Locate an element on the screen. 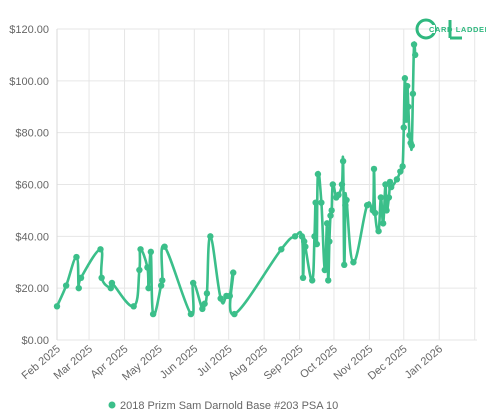 This screenshot has height=417, width=486. y-tick-label: $80.00 is located at coordinates (32, 134).